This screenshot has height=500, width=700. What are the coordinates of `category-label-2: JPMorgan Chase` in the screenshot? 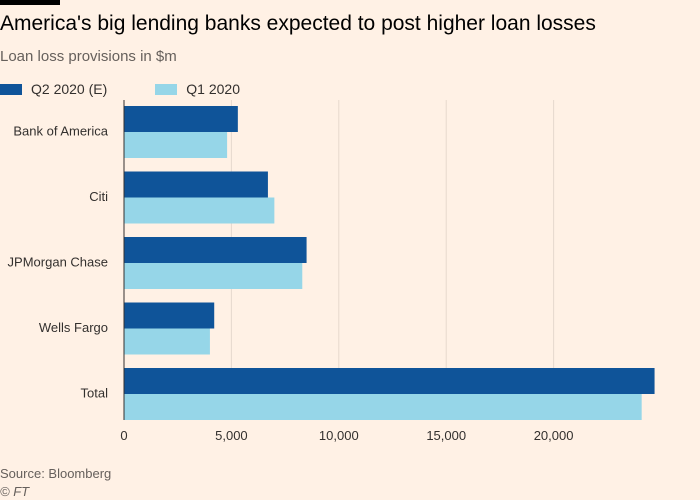 It's located at (58, 261).